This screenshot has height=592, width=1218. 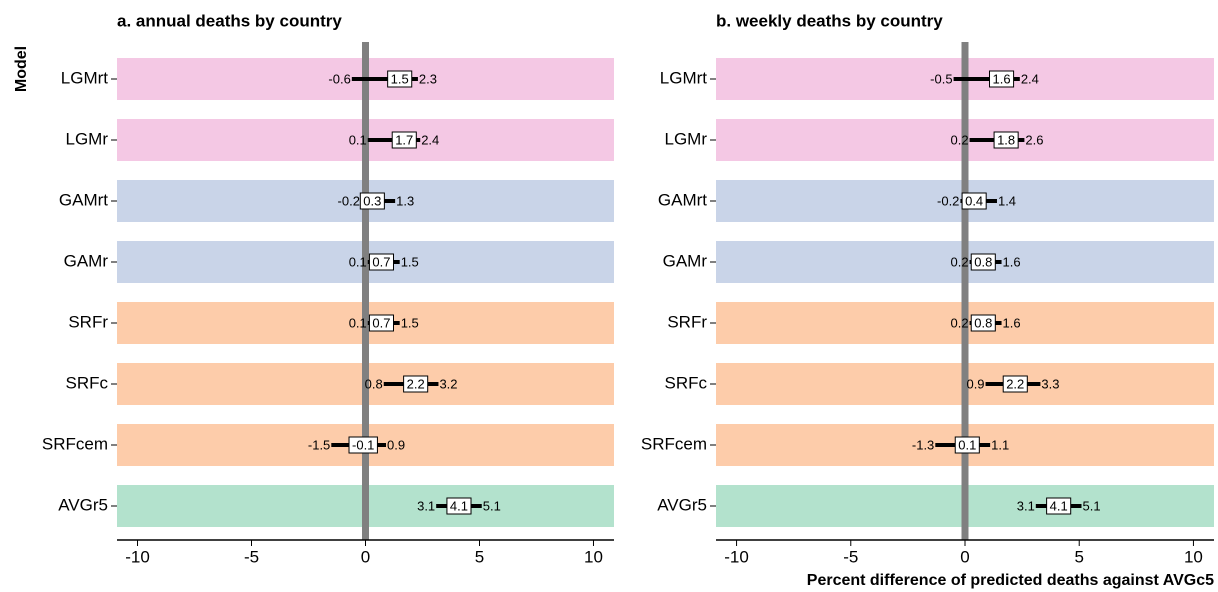 I want to click on panel-title: a. annual deaths by country, so click(x=229, y=20).